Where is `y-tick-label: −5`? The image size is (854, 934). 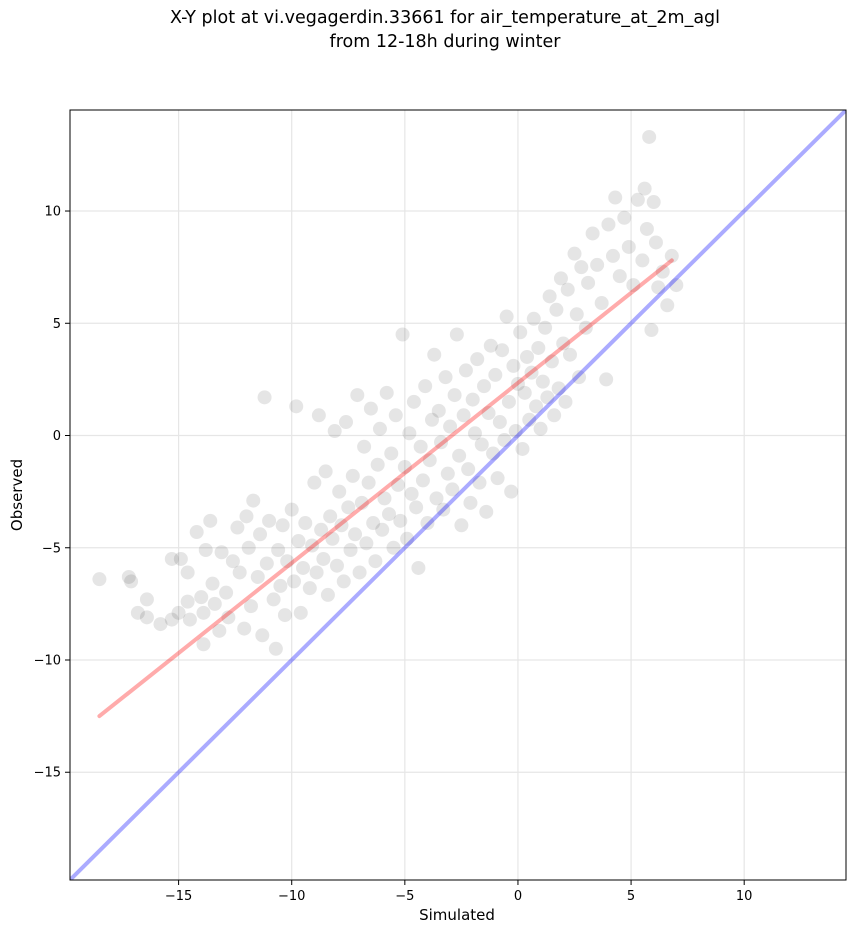 y-tick-label: −5 is located at coordinates (51, 548).